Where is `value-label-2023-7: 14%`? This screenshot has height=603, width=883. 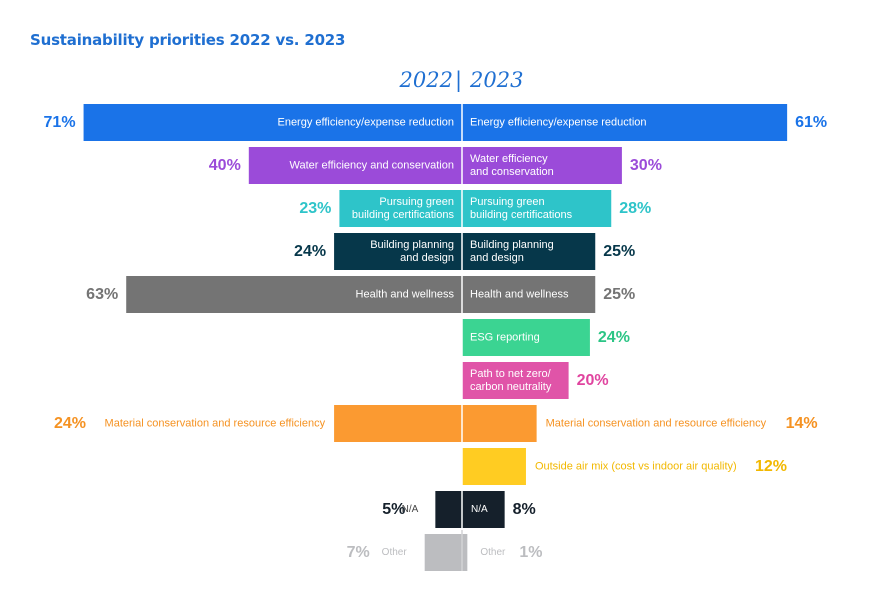 value-label-2023-7: 14% is located at coordinates (802, 423).